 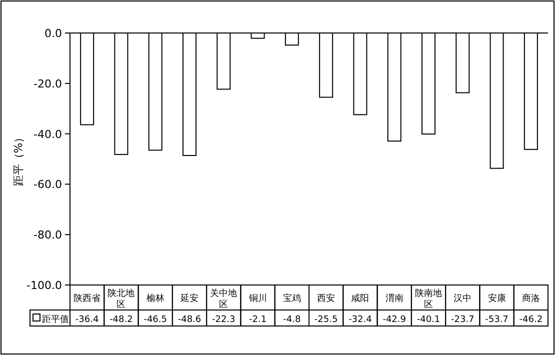 What do you see at coordinates (87, 320) in the screenshot?
I see `data-label: -36.4` at bounding box center [87, 320].